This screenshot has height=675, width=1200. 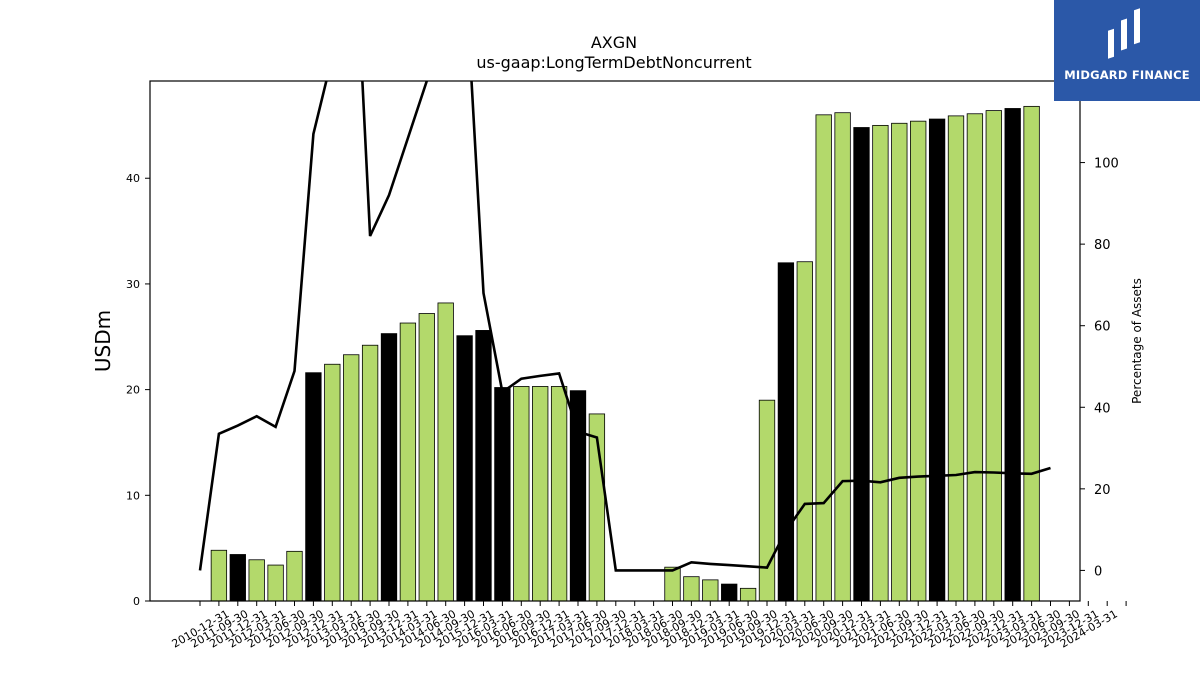 I want to click on y-tick-label: 10, so click(x=133, y=495).